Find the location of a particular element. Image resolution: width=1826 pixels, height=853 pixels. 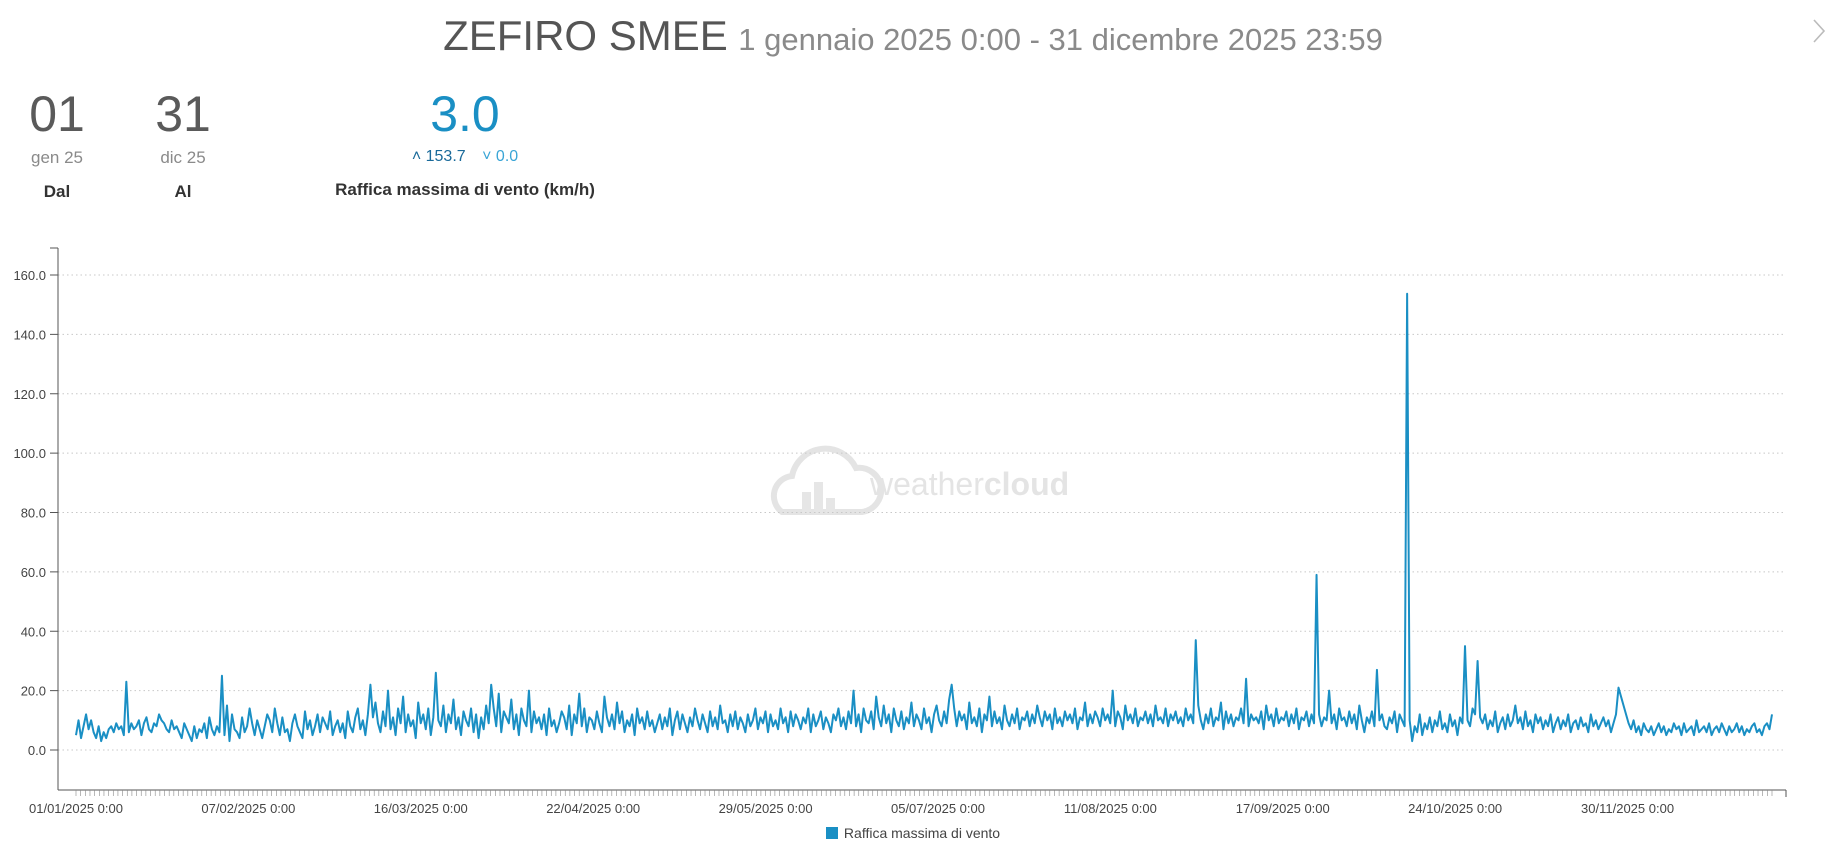

watermark-text-bold: cloud is located at coordinates (1026, 484).